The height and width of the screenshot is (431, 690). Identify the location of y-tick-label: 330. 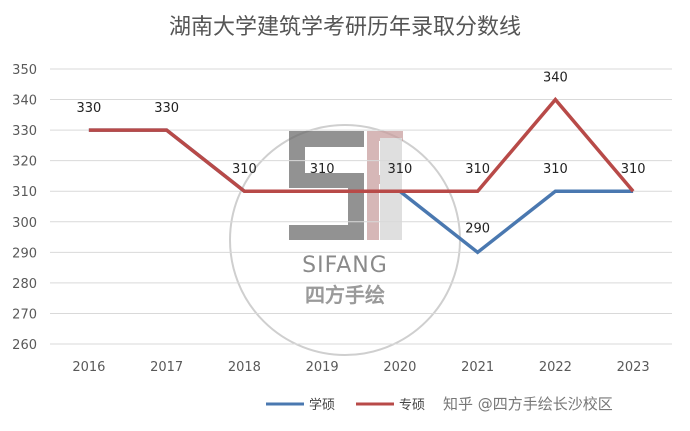
(24, 131).